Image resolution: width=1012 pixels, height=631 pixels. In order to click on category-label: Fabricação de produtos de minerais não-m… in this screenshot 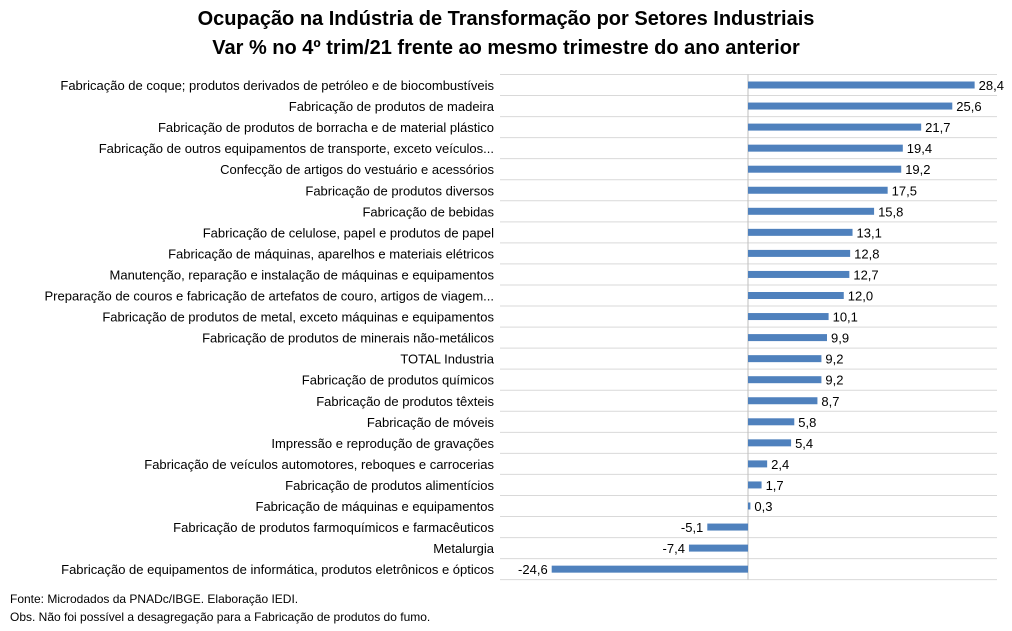, I will do `click(348, 338)`.